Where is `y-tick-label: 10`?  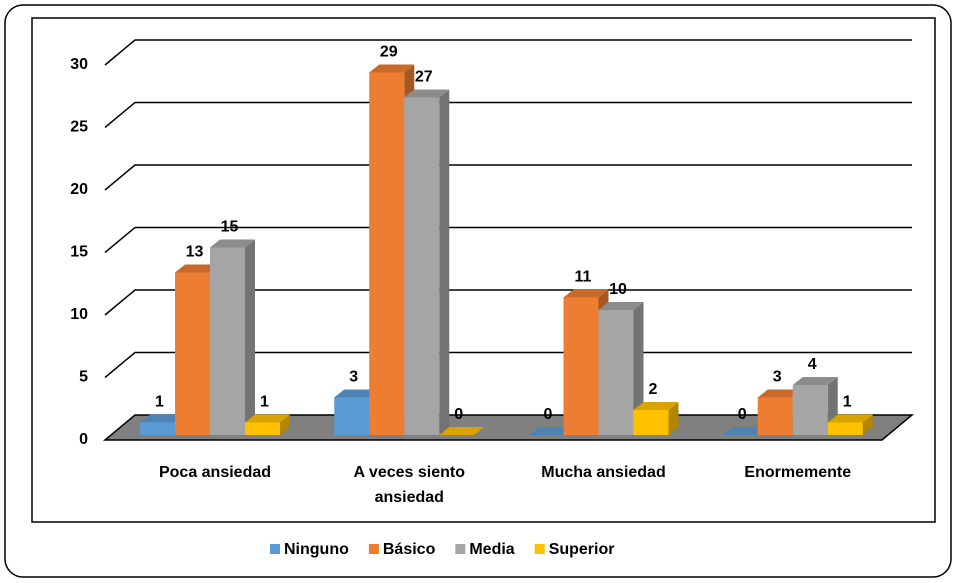
y-tick-label: 10 is located at coordinates (79, 314).